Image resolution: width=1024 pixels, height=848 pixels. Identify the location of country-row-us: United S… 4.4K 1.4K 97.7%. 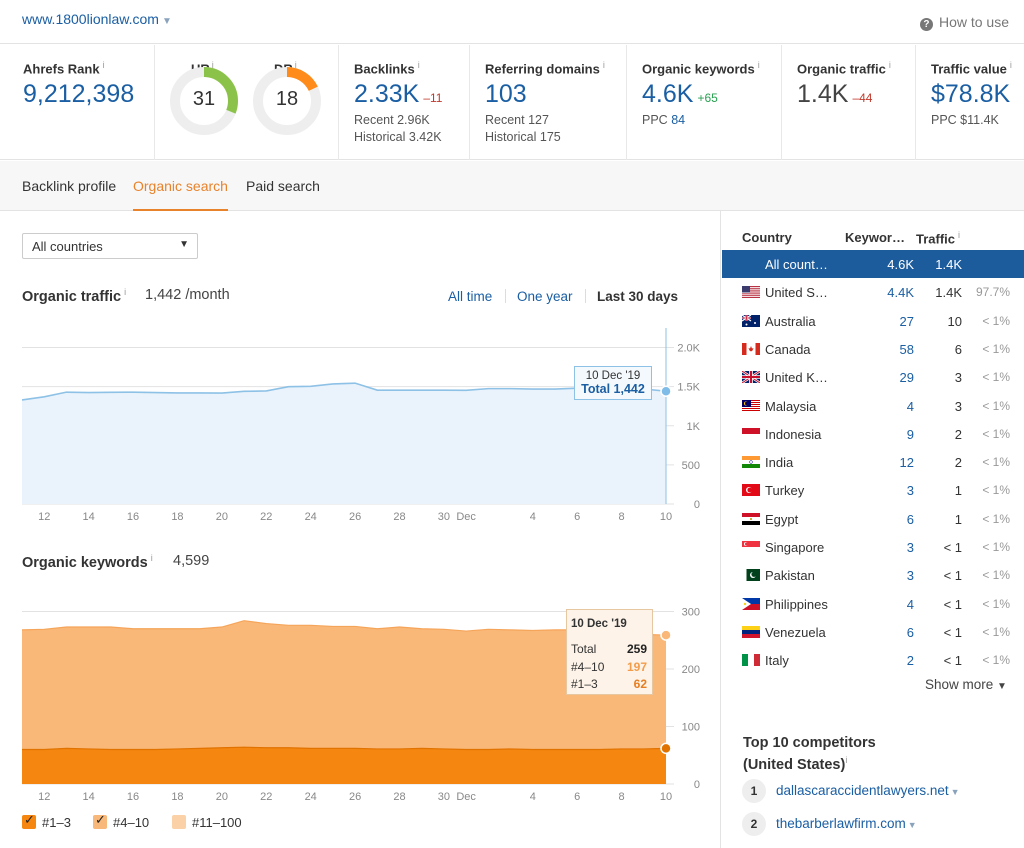
(873, 292).